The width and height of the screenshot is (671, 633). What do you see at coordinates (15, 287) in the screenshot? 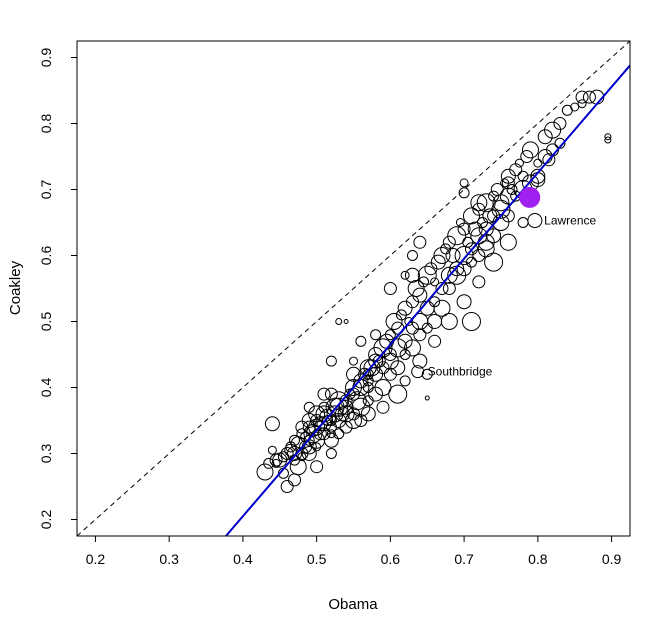
I see `y-axis-title: Coakley` at bounding box center [15, 287].